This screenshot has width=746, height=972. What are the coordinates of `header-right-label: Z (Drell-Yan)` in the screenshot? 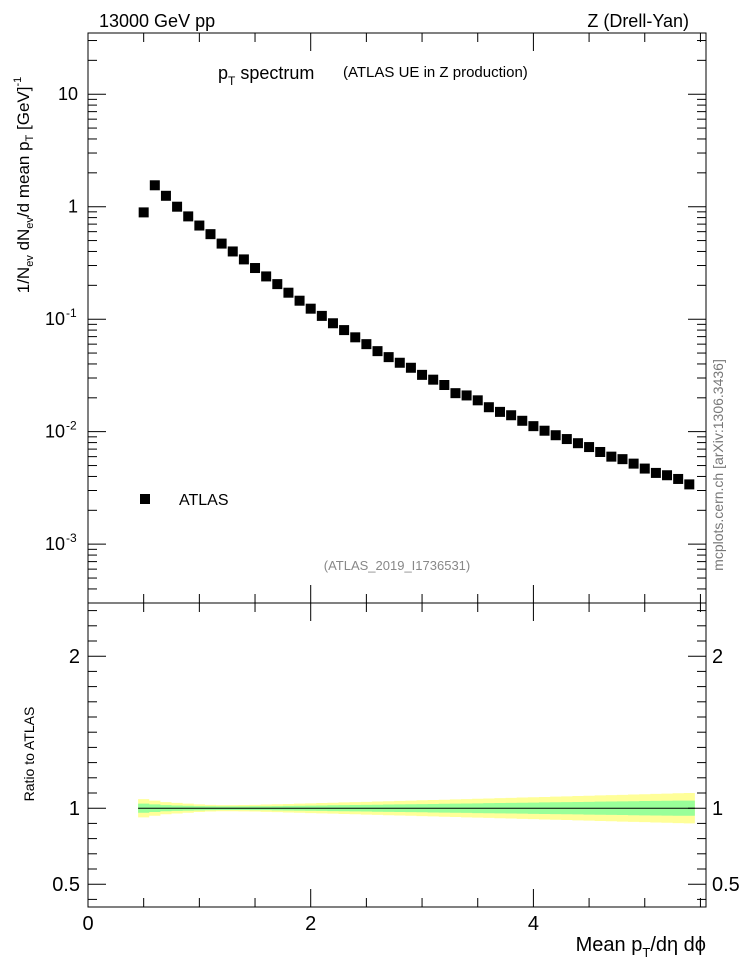 It's located at (638, 21).